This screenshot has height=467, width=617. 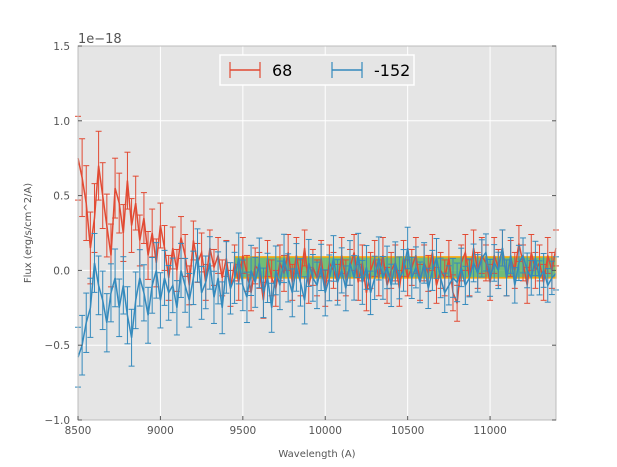 I want to click on x-axis-ticks: 8500 9000 9500 10000 10500 11000, so click(x=286, y=426).